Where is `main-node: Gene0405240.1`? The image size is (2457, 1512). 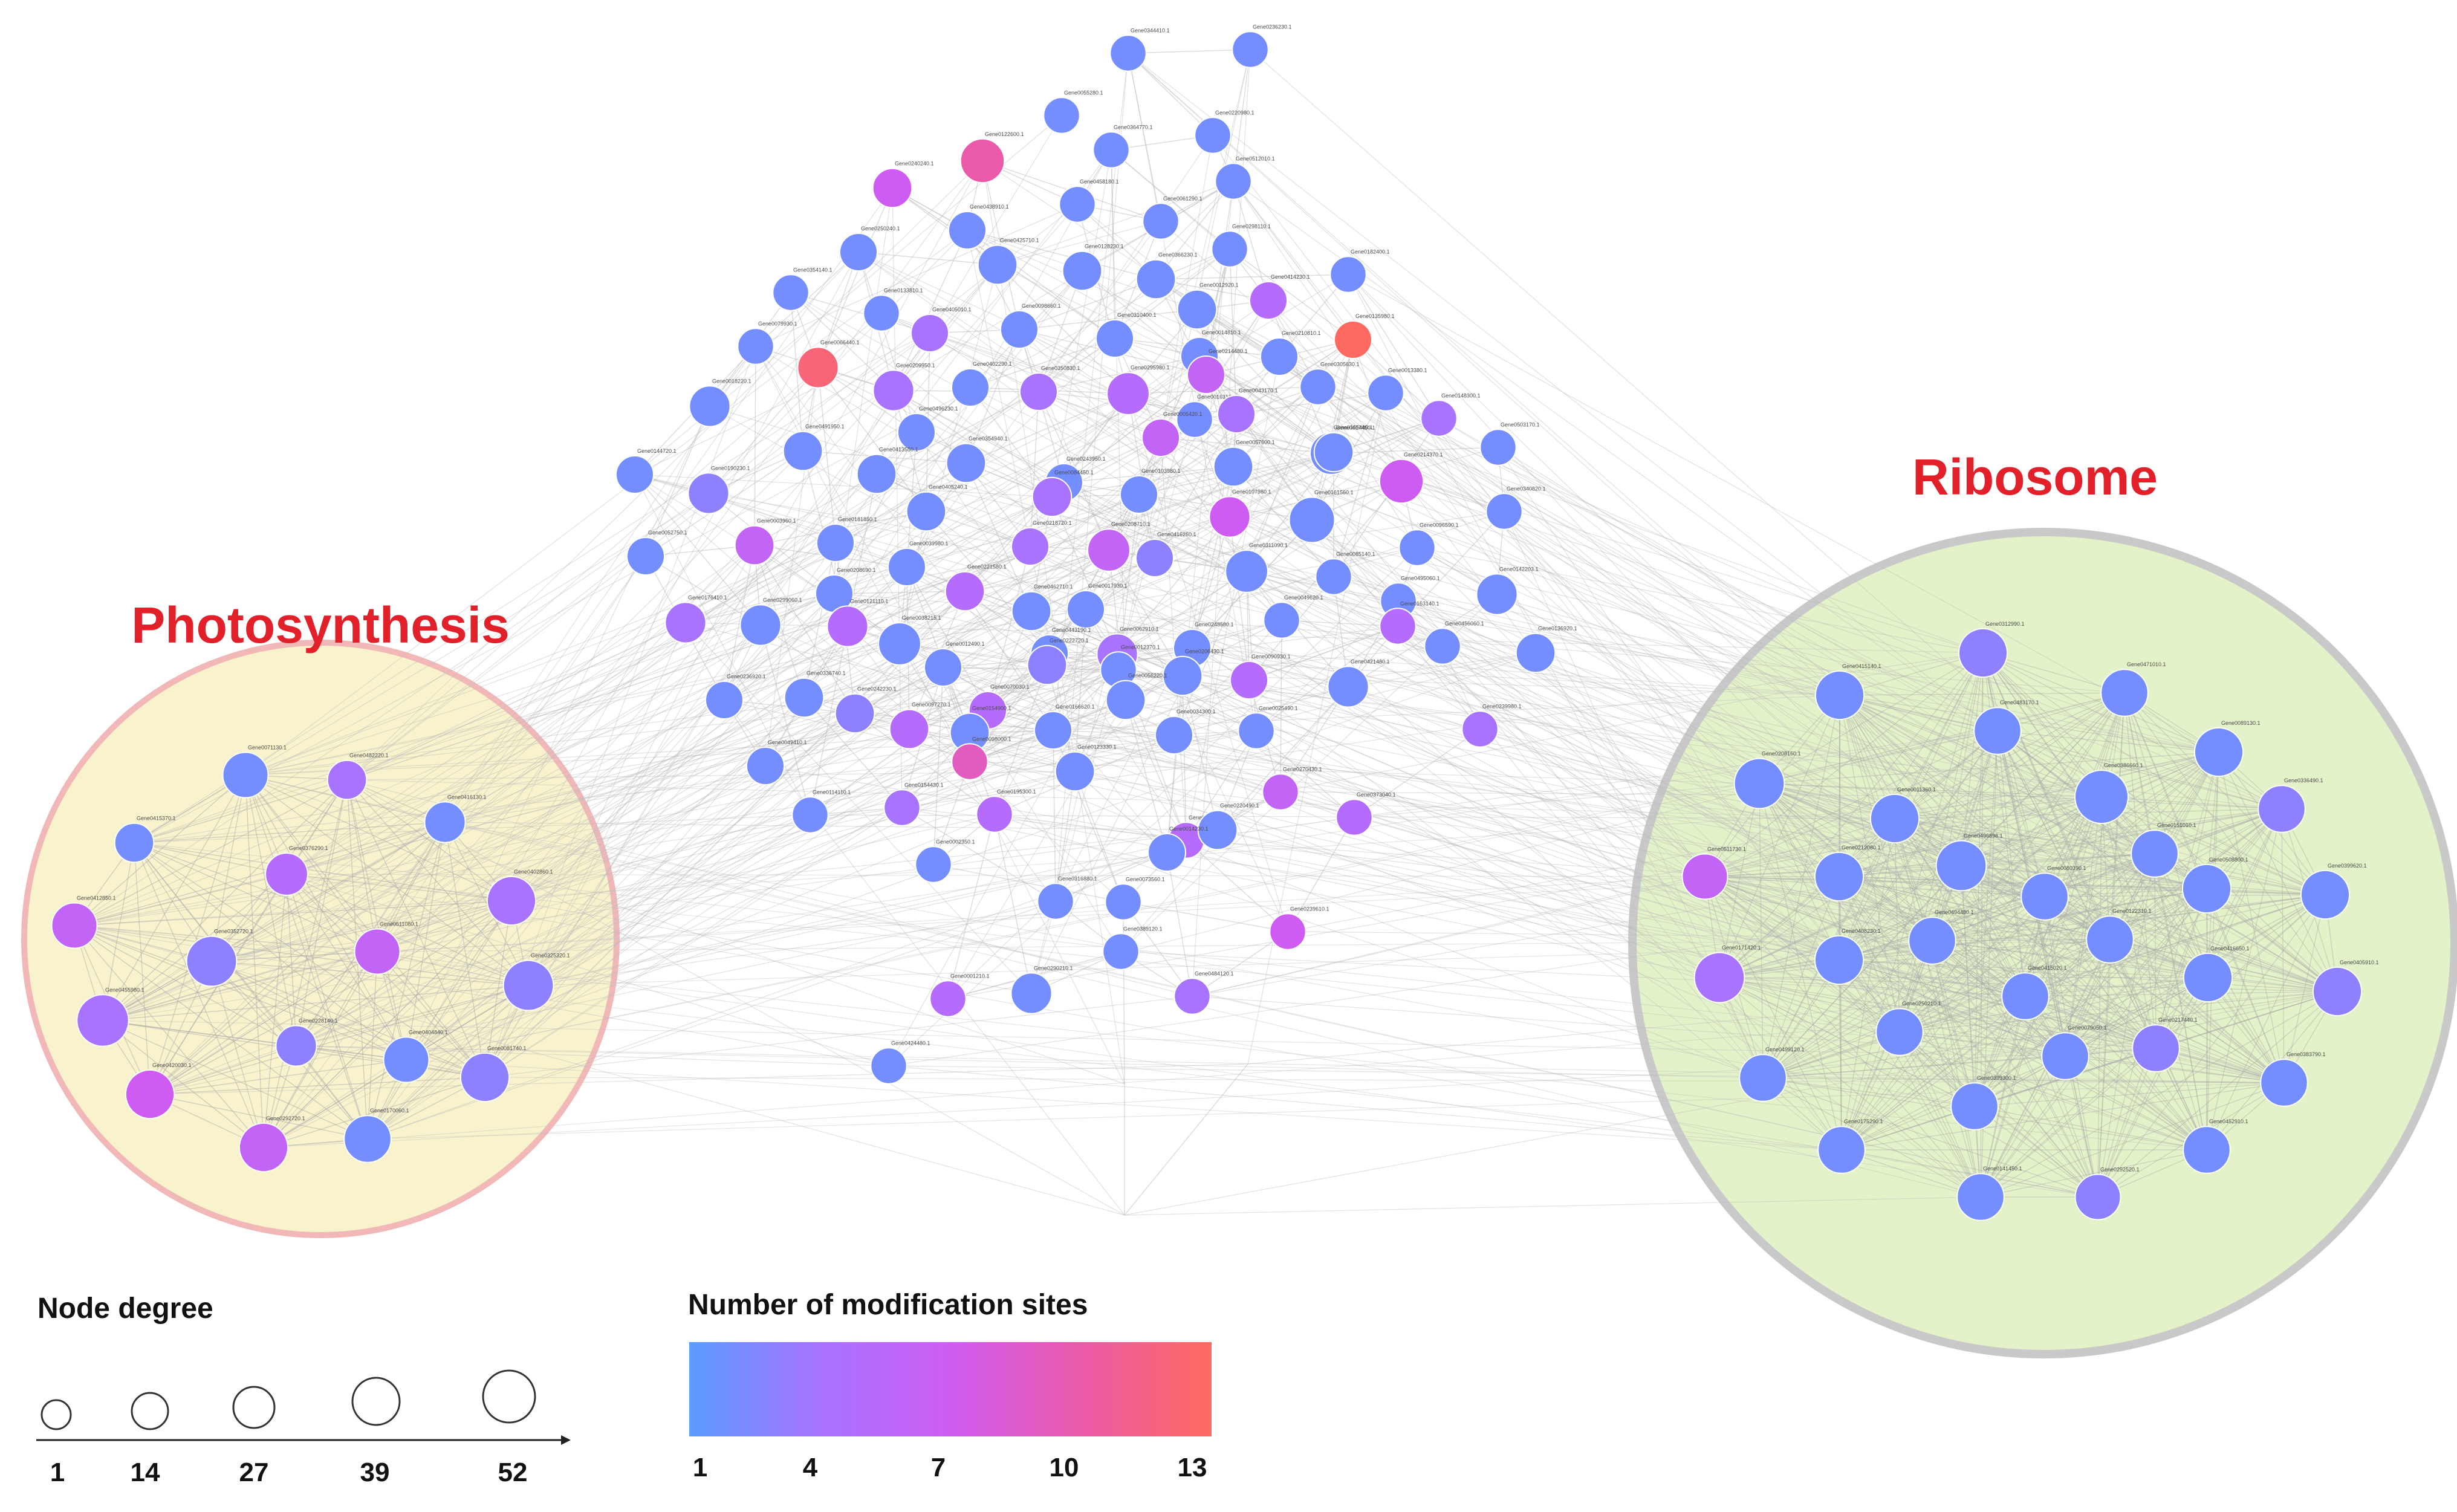 main-node: Gene0405240.1 is located at coordinates (937, 508).